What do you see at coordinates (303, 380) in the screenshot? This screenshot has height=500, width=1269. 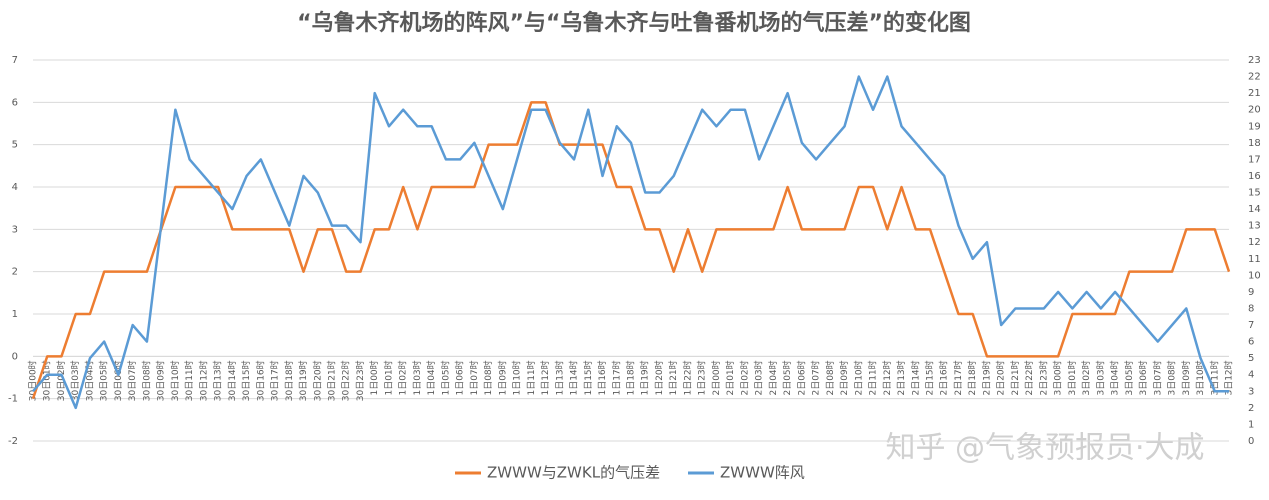 I see `x-tick-label: 30日19时` at bounding box center [303, 380].